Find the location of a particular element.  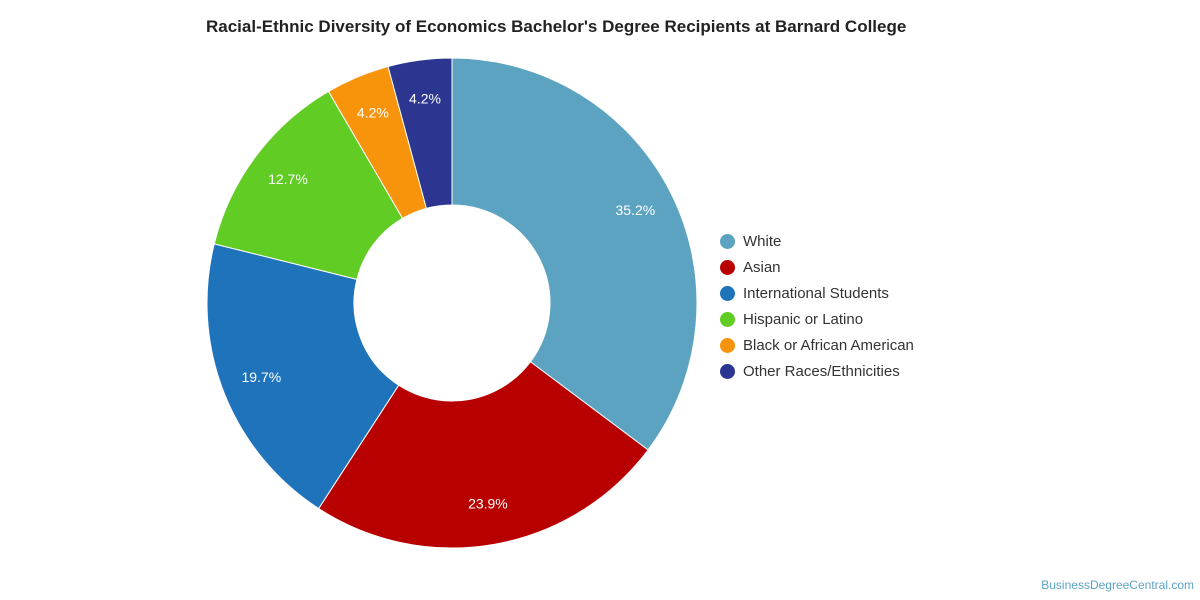

slice-asian is located at coordinates (483, 455).